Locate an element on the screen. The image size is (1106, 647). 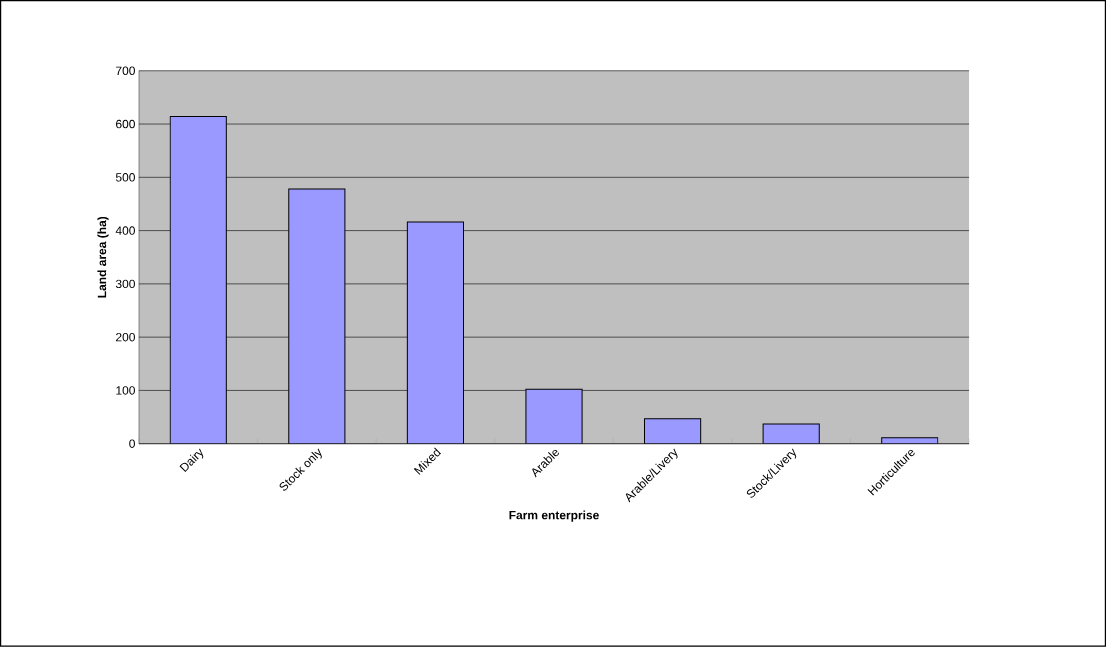
y-tick-label: 600 is located at coordinates (125, 124).